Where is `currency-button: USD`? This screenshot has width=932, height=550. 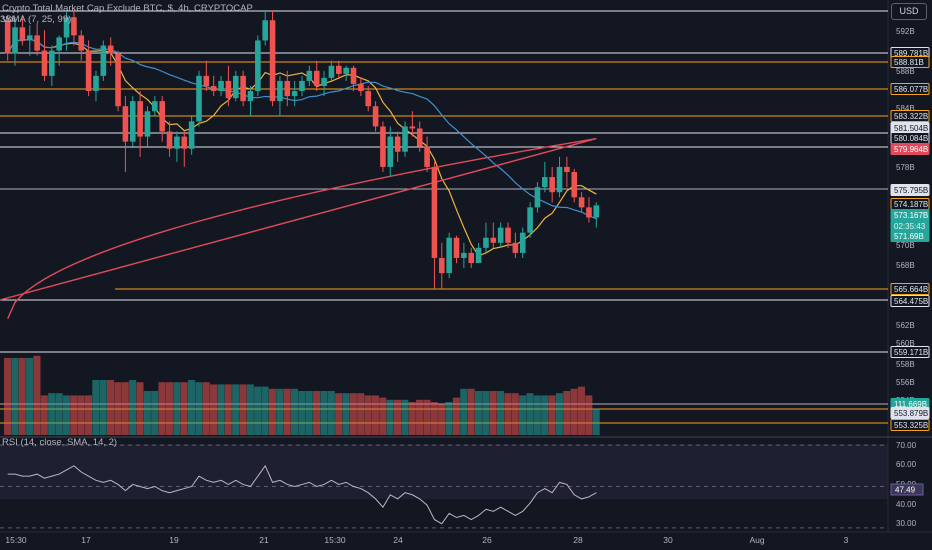 currency-button: USD is located at coordinates (909, 11).